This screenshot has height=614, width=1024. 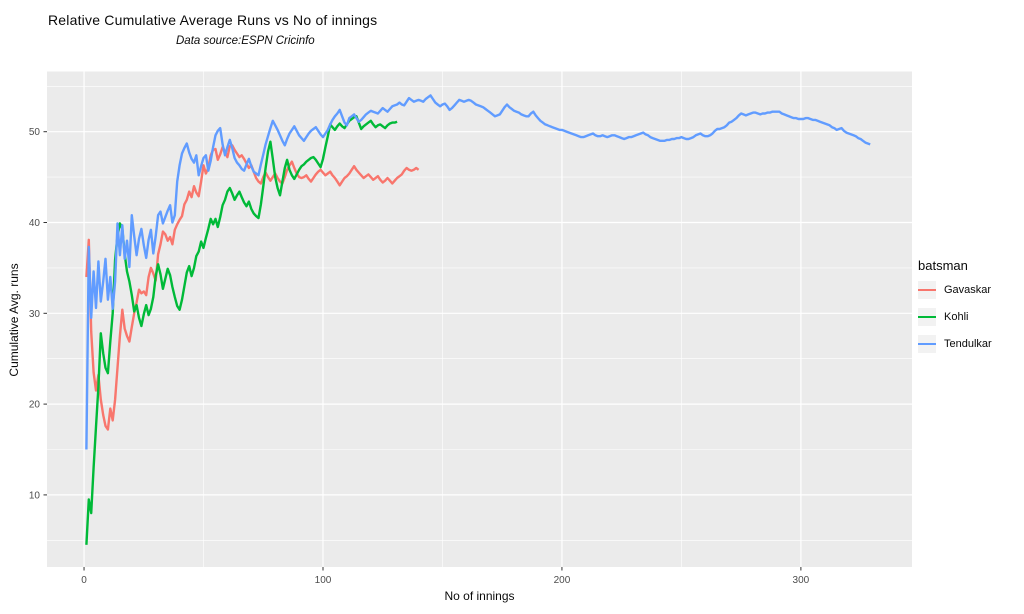 I want to click on x-tick-label: 0, so click(x=84, y=580).